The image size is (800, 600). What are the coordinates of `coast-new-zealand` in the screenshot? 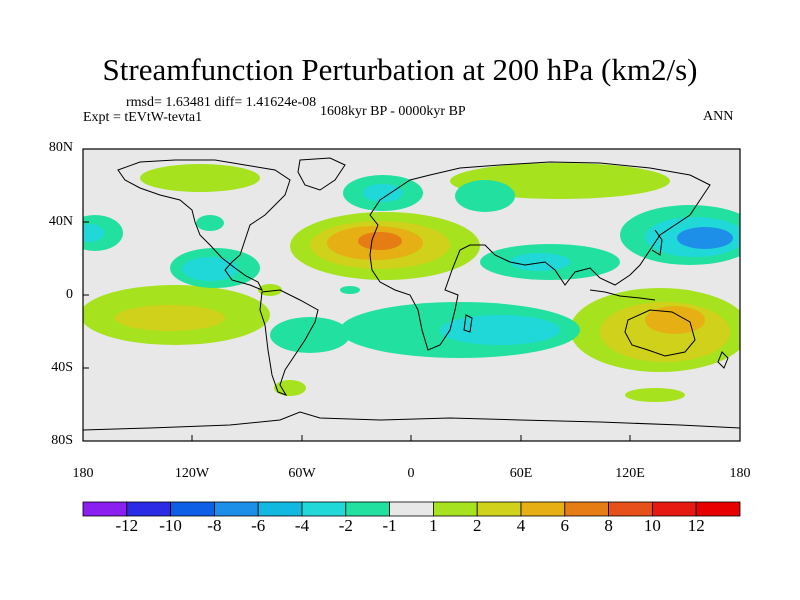 It's located at (723, 360).